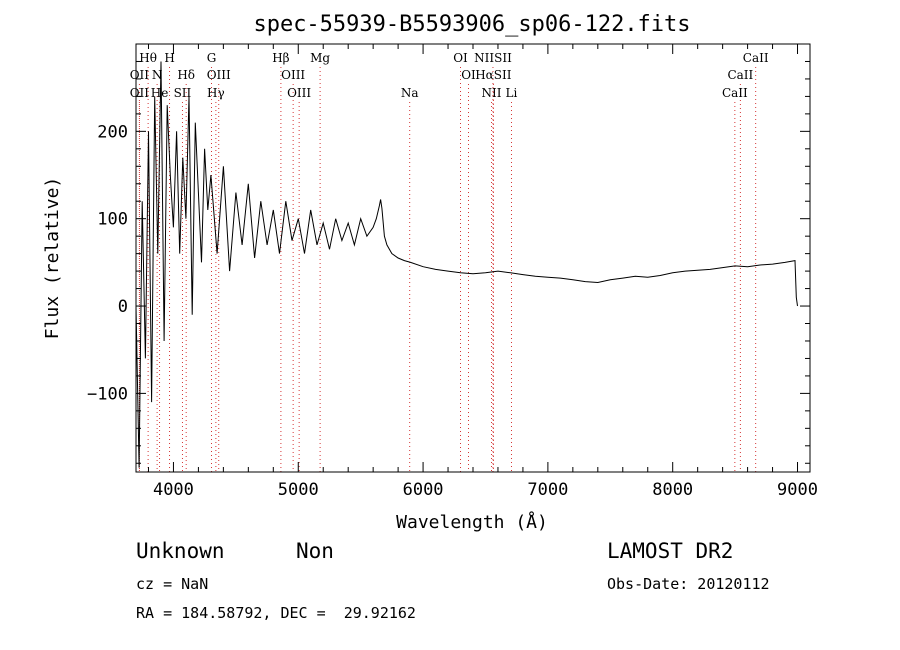 The height and width of the screenshot is (650, 900). What do you see at coordinates (183, 93) in the screenshot?
I see `emission-line-label: SII` at bounding box center [183, 93].